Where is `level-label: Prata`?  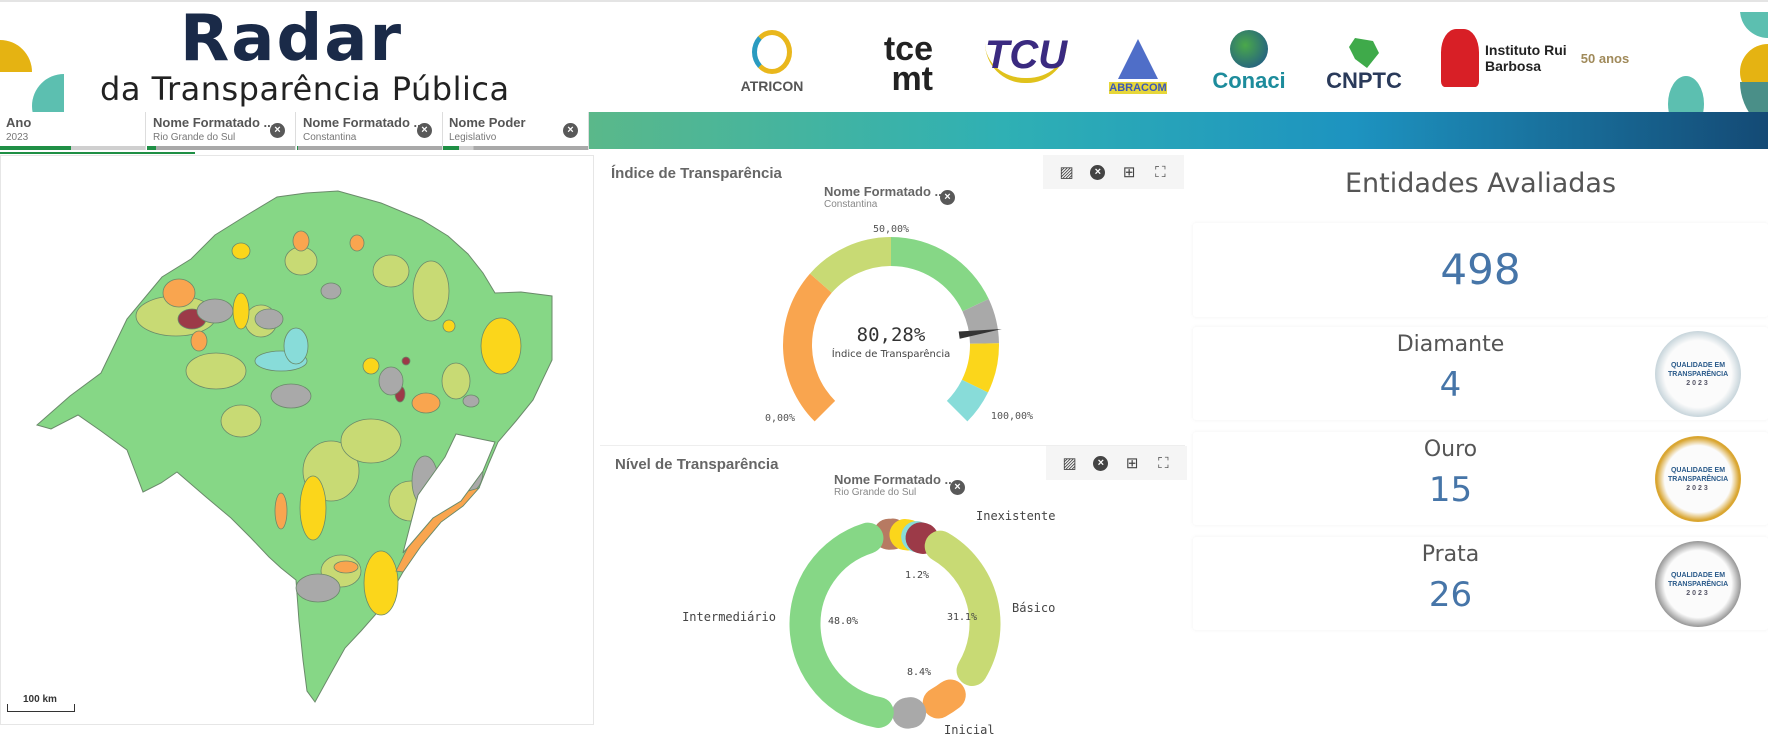 level-label: Prata is located at coordinates (1450, 554).